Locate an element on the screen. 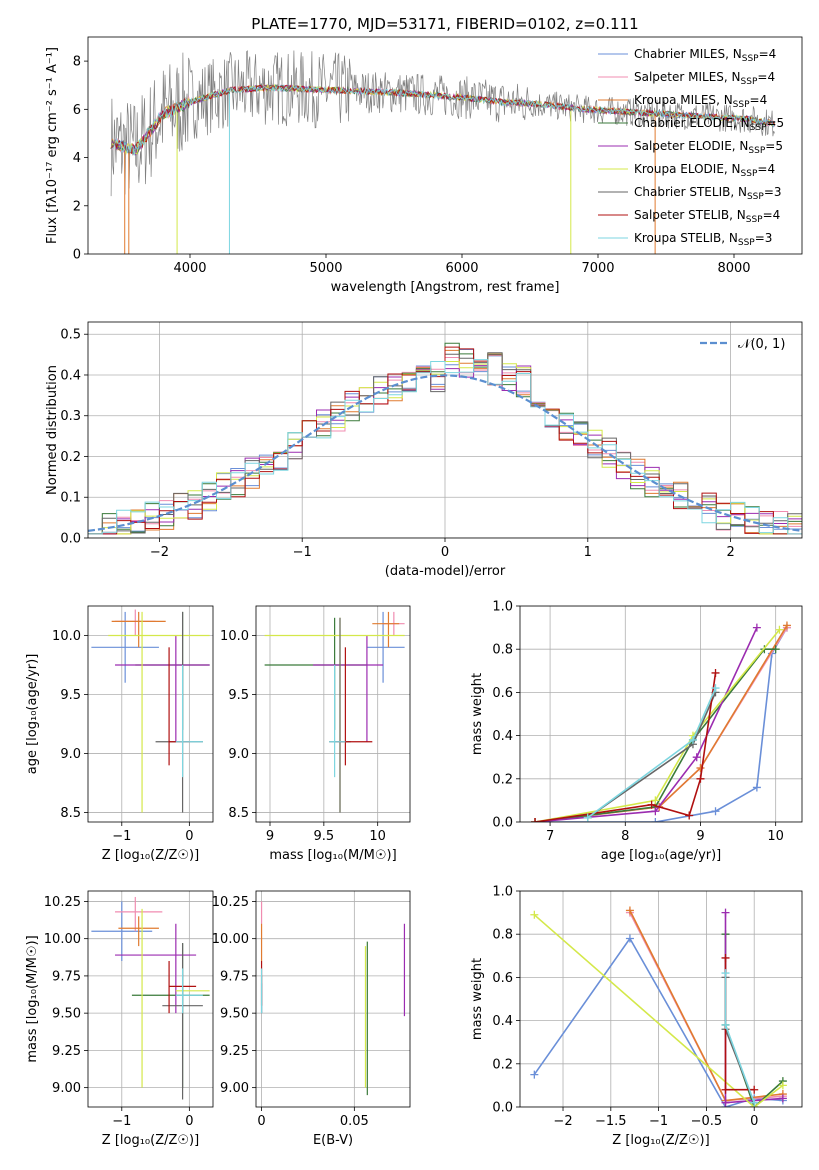  errorbar-salpeter-elodie is located at coordinates (348, 688).